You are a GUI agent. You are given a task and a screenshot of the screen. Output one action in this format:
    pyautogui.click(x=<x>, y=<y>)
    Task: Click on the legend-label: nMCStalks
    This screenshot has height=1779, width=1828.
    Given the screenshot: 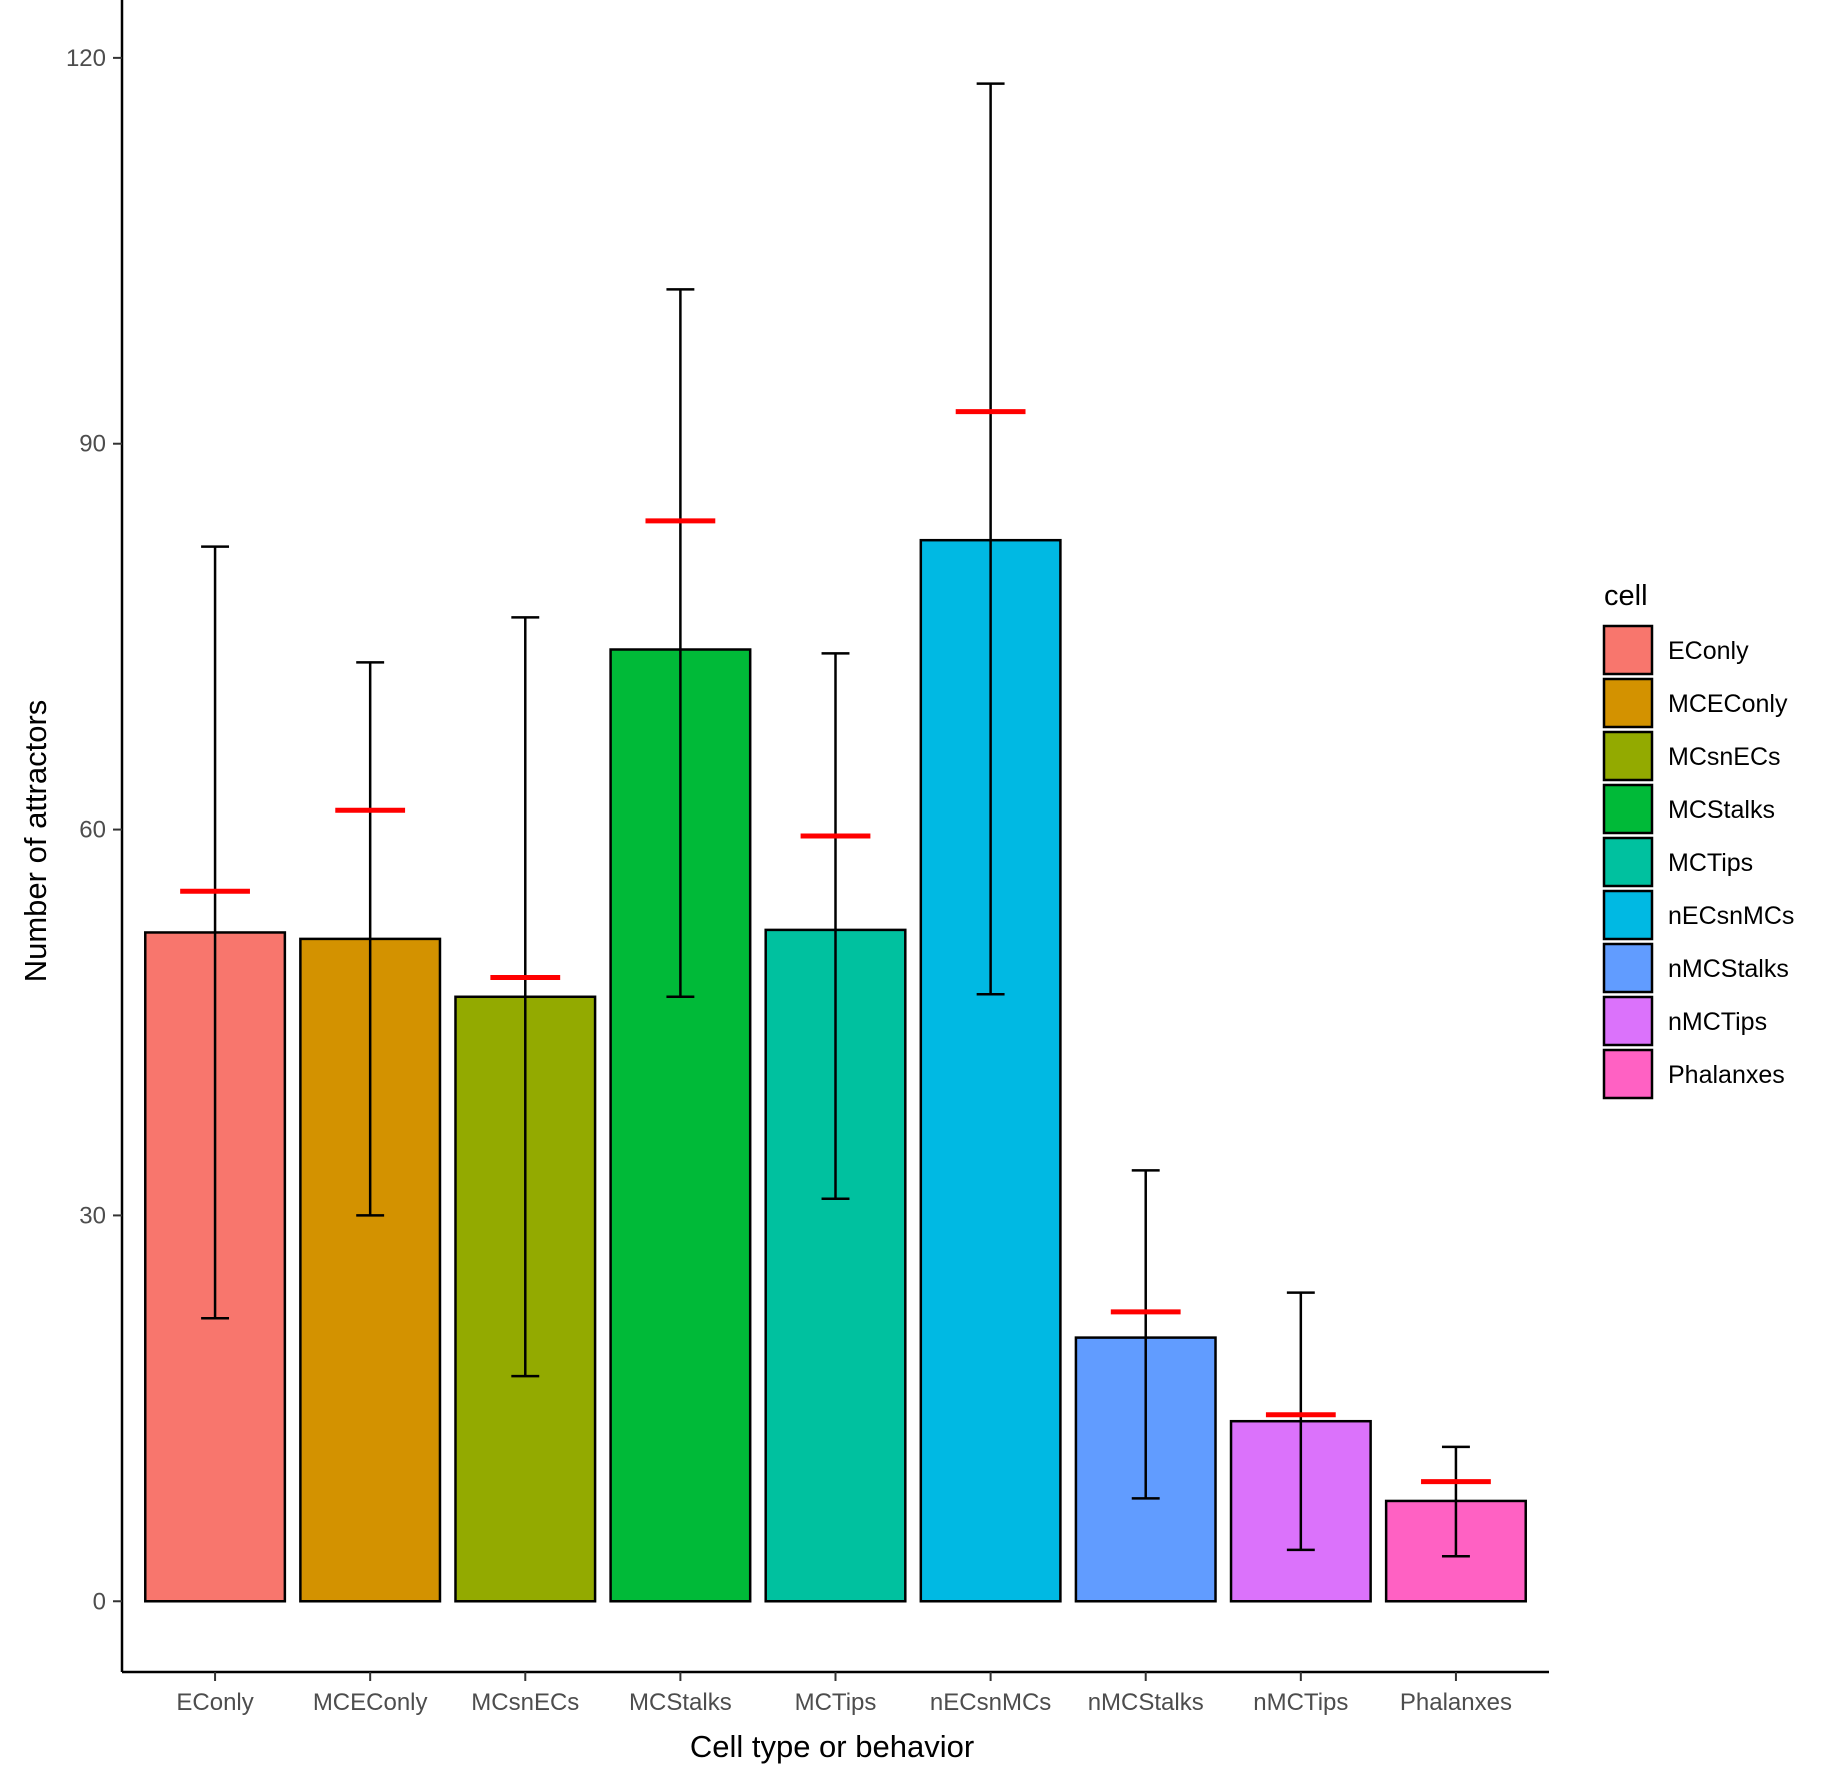 What is the action you would take?
    pyautogui.click(x=1728, y=969)
    